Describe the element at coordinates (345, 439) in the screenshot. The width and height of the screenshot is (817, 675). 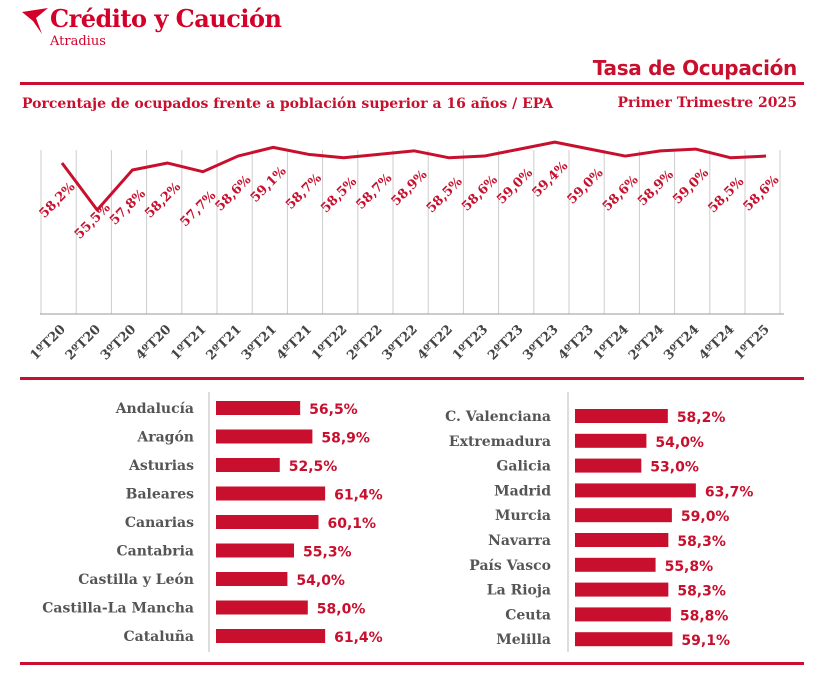
I see `bar-value-label: 58,9%` at that location.